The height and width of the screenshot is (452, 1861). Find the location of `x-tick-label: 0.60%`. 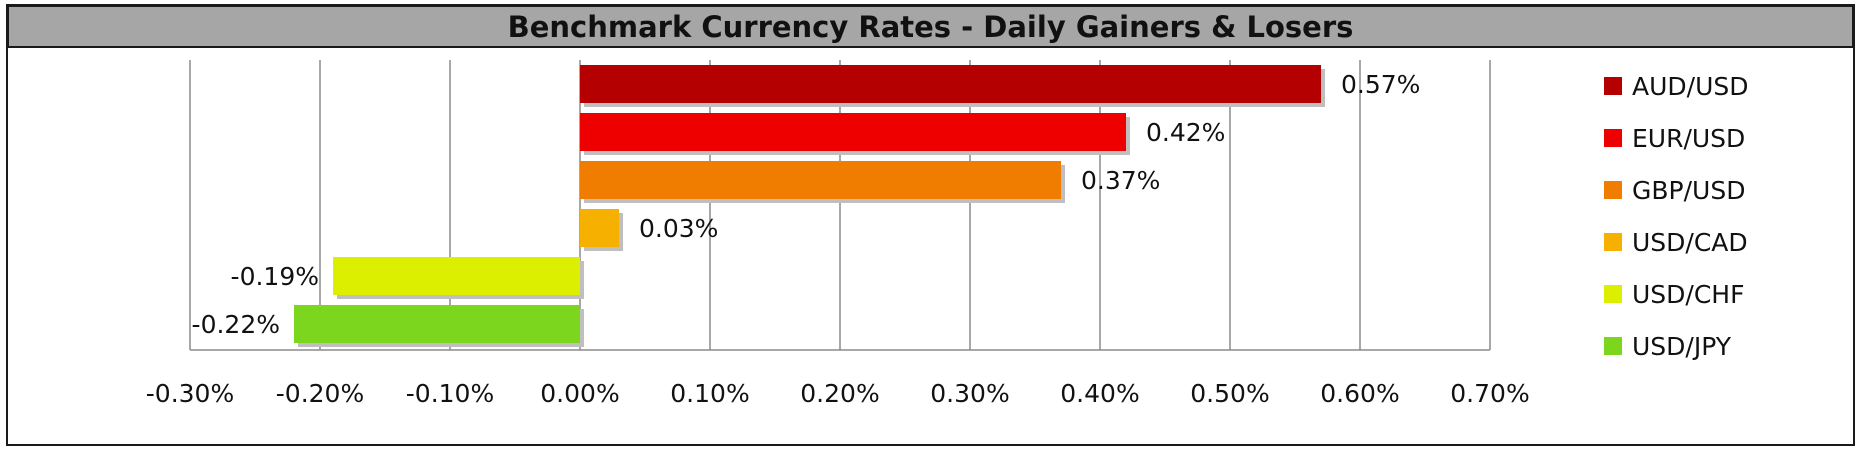

x-tick-label: 0.60% is located at coordinates (1359, 393).